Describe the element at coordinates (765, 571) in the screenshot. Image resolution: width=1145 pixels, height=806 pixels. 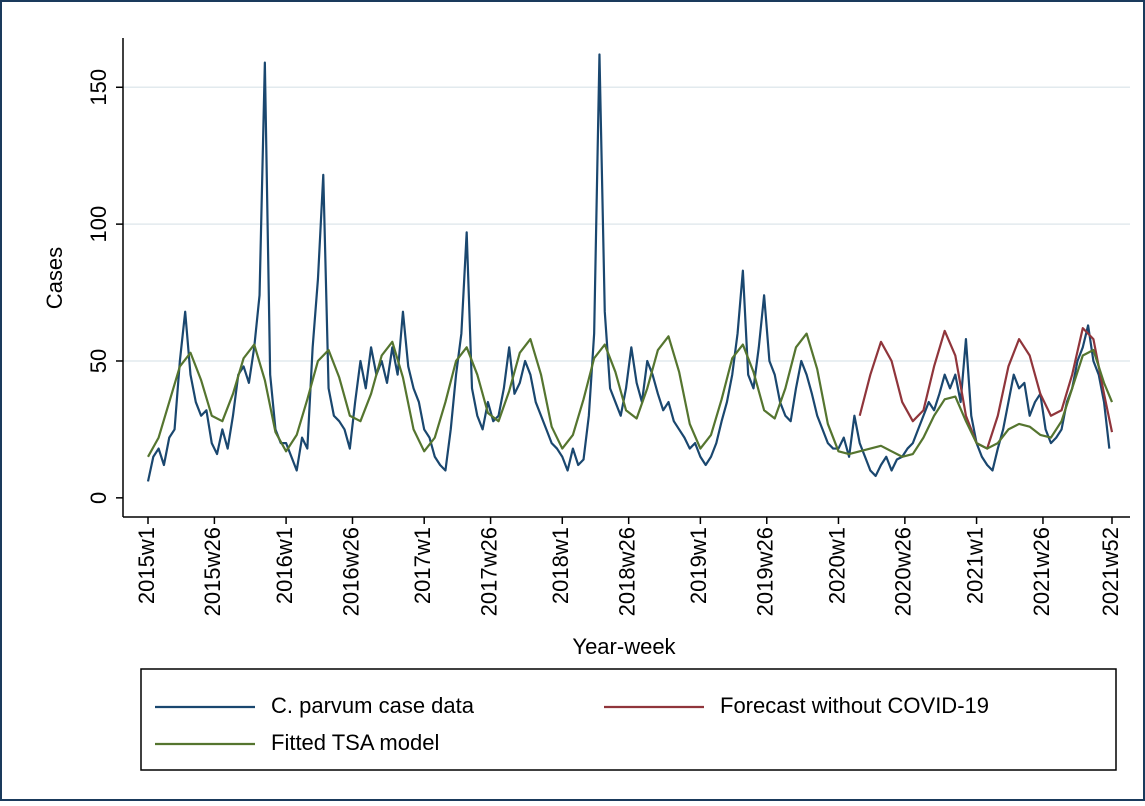
I see `x-tick-label: 2019w26` at that location.